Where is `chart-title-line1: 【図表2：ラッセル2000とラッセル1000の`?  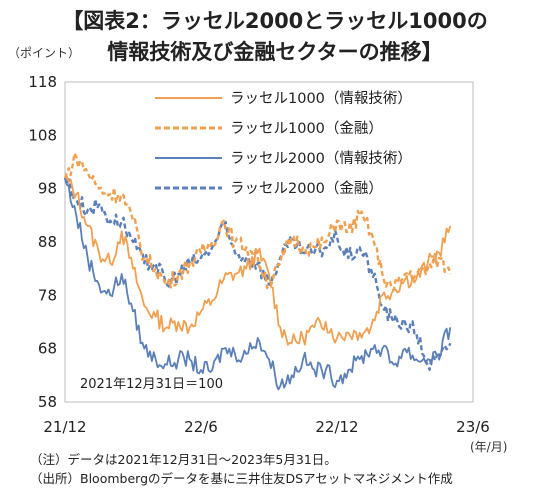 chart-title-line1: 【図表2：ラッセル2000とラッセル1000の is located at coordinates (275, 21).